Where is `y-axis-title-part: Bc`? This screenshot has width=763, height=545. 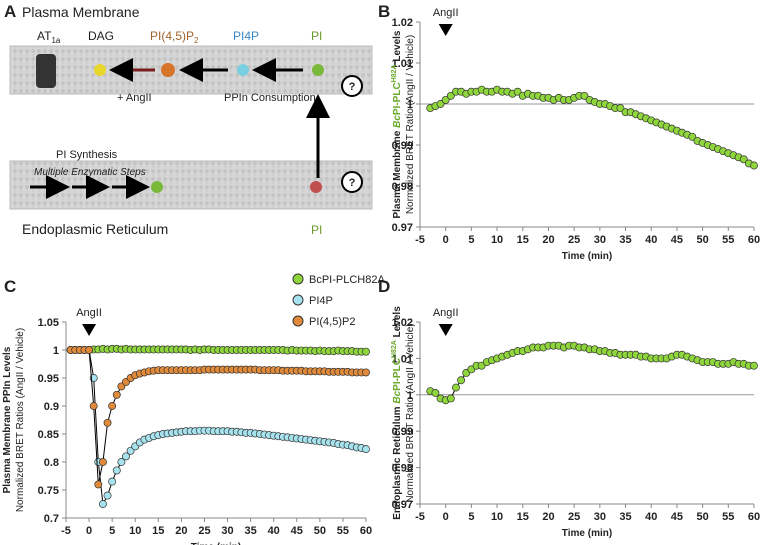 y-axis-title-part: Bc is located at coordinates (397, 396).